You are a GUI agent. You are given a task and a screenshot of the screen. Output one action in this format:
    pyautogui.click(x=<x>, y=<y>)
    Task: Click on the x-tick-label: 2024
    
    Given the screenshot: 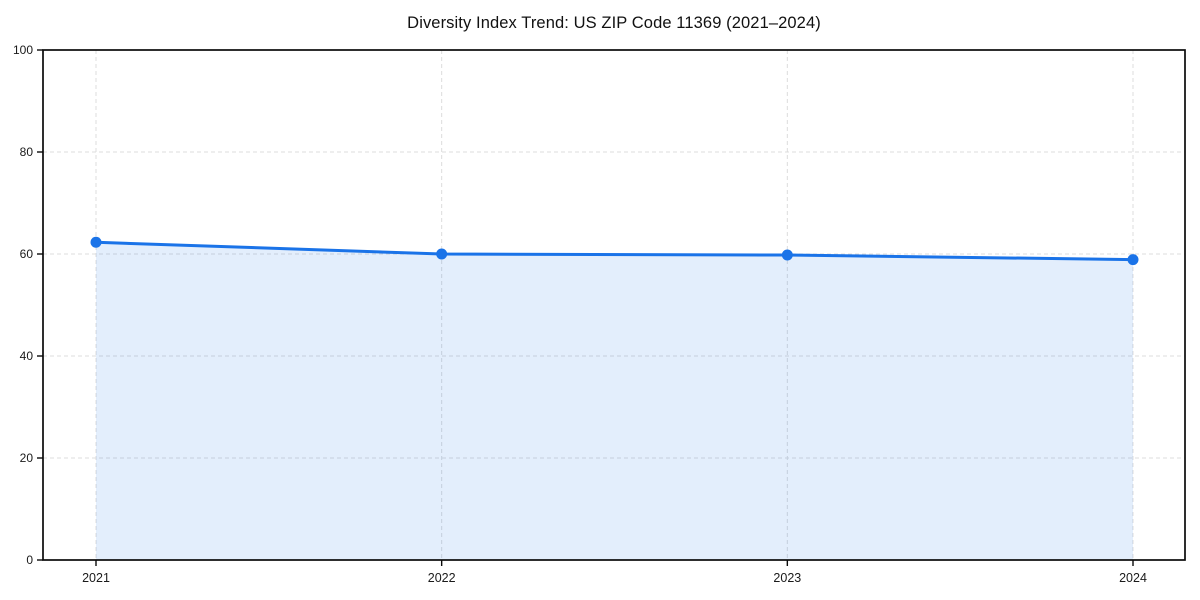 What is the action you would take?
    pyautogui.click(x=1133, y=578)
    